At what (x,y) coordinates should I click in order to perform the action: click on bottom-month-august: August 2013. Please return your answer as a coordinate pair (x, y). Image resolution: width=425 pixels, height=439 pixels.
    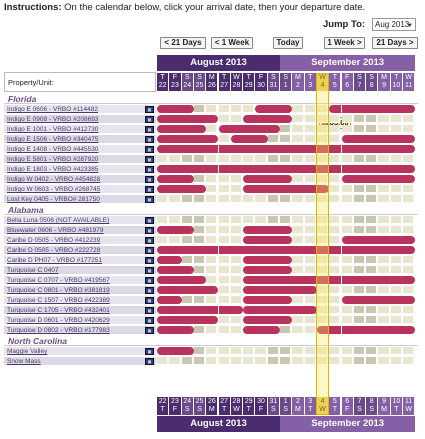
    Looking at the image, I should click on (218, 424).